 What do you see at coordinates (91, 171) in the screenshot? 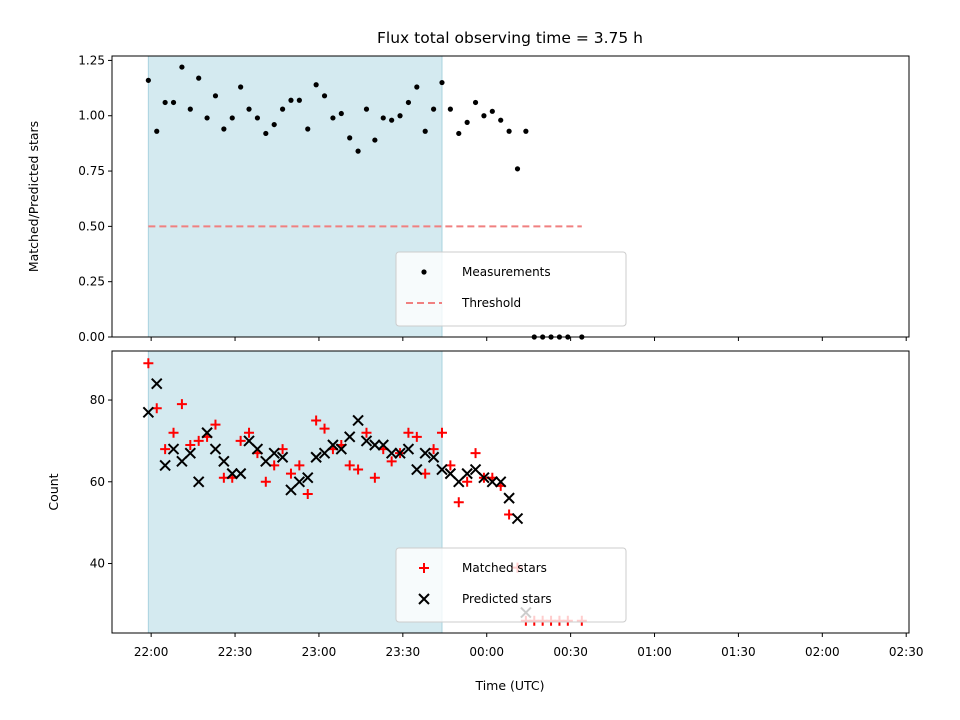
I see `y-tick-label: 0.75` at bounding box center [91, 171].